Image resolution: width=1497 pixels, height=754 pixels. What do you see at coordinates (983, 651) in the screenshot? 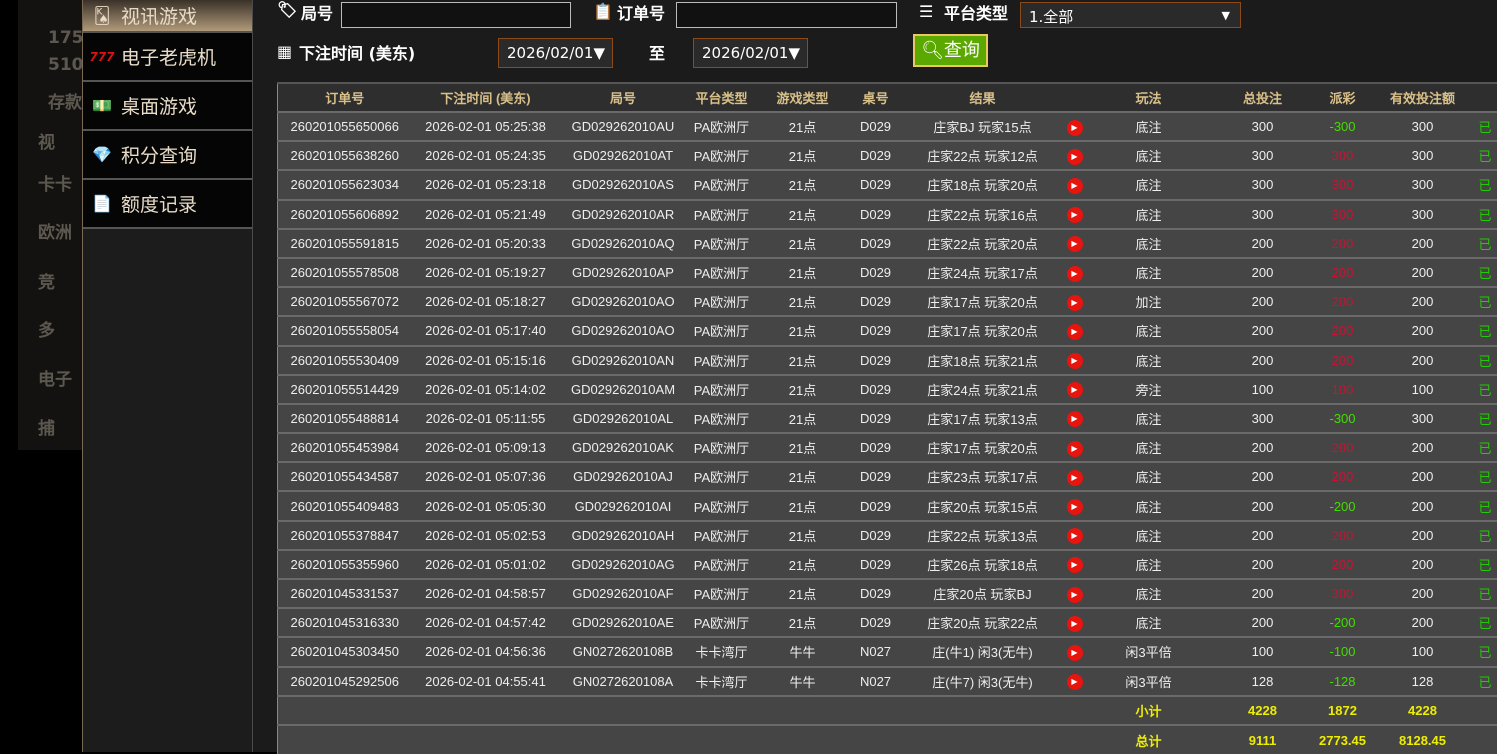
I see `result: 庄(牛1) 闲3(无牛)` at bounding box center [983, 651].